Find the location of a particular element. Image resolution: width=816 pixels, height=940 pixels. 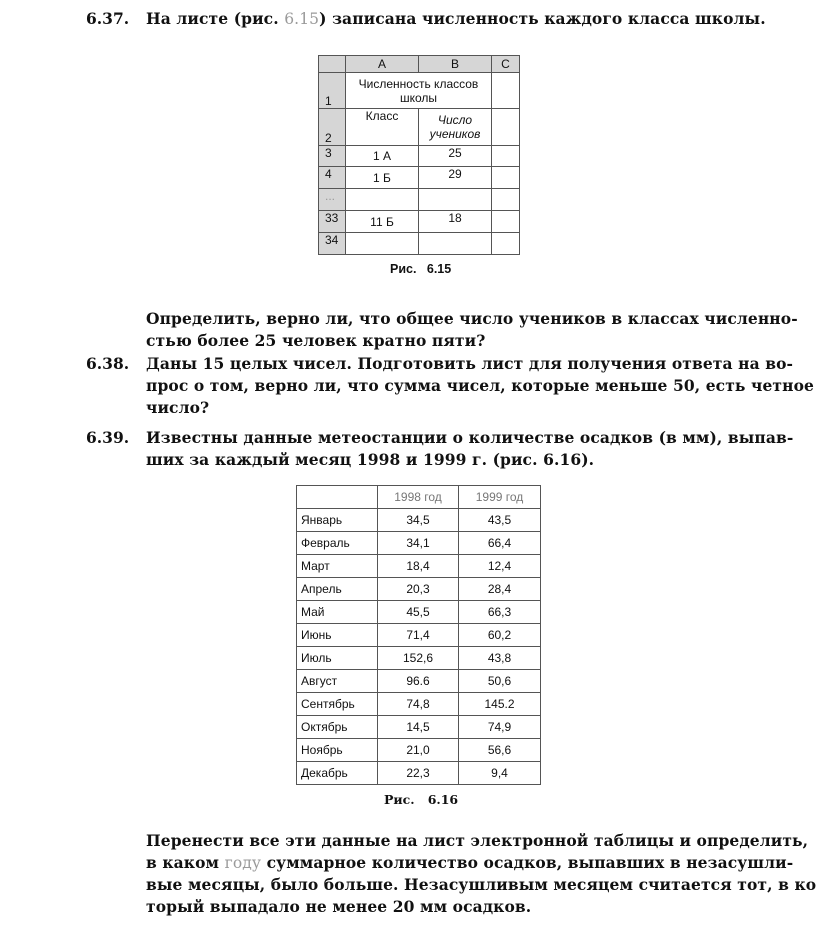

table-row: Август 96.6 50,6 is located at coordinates (418, 681).